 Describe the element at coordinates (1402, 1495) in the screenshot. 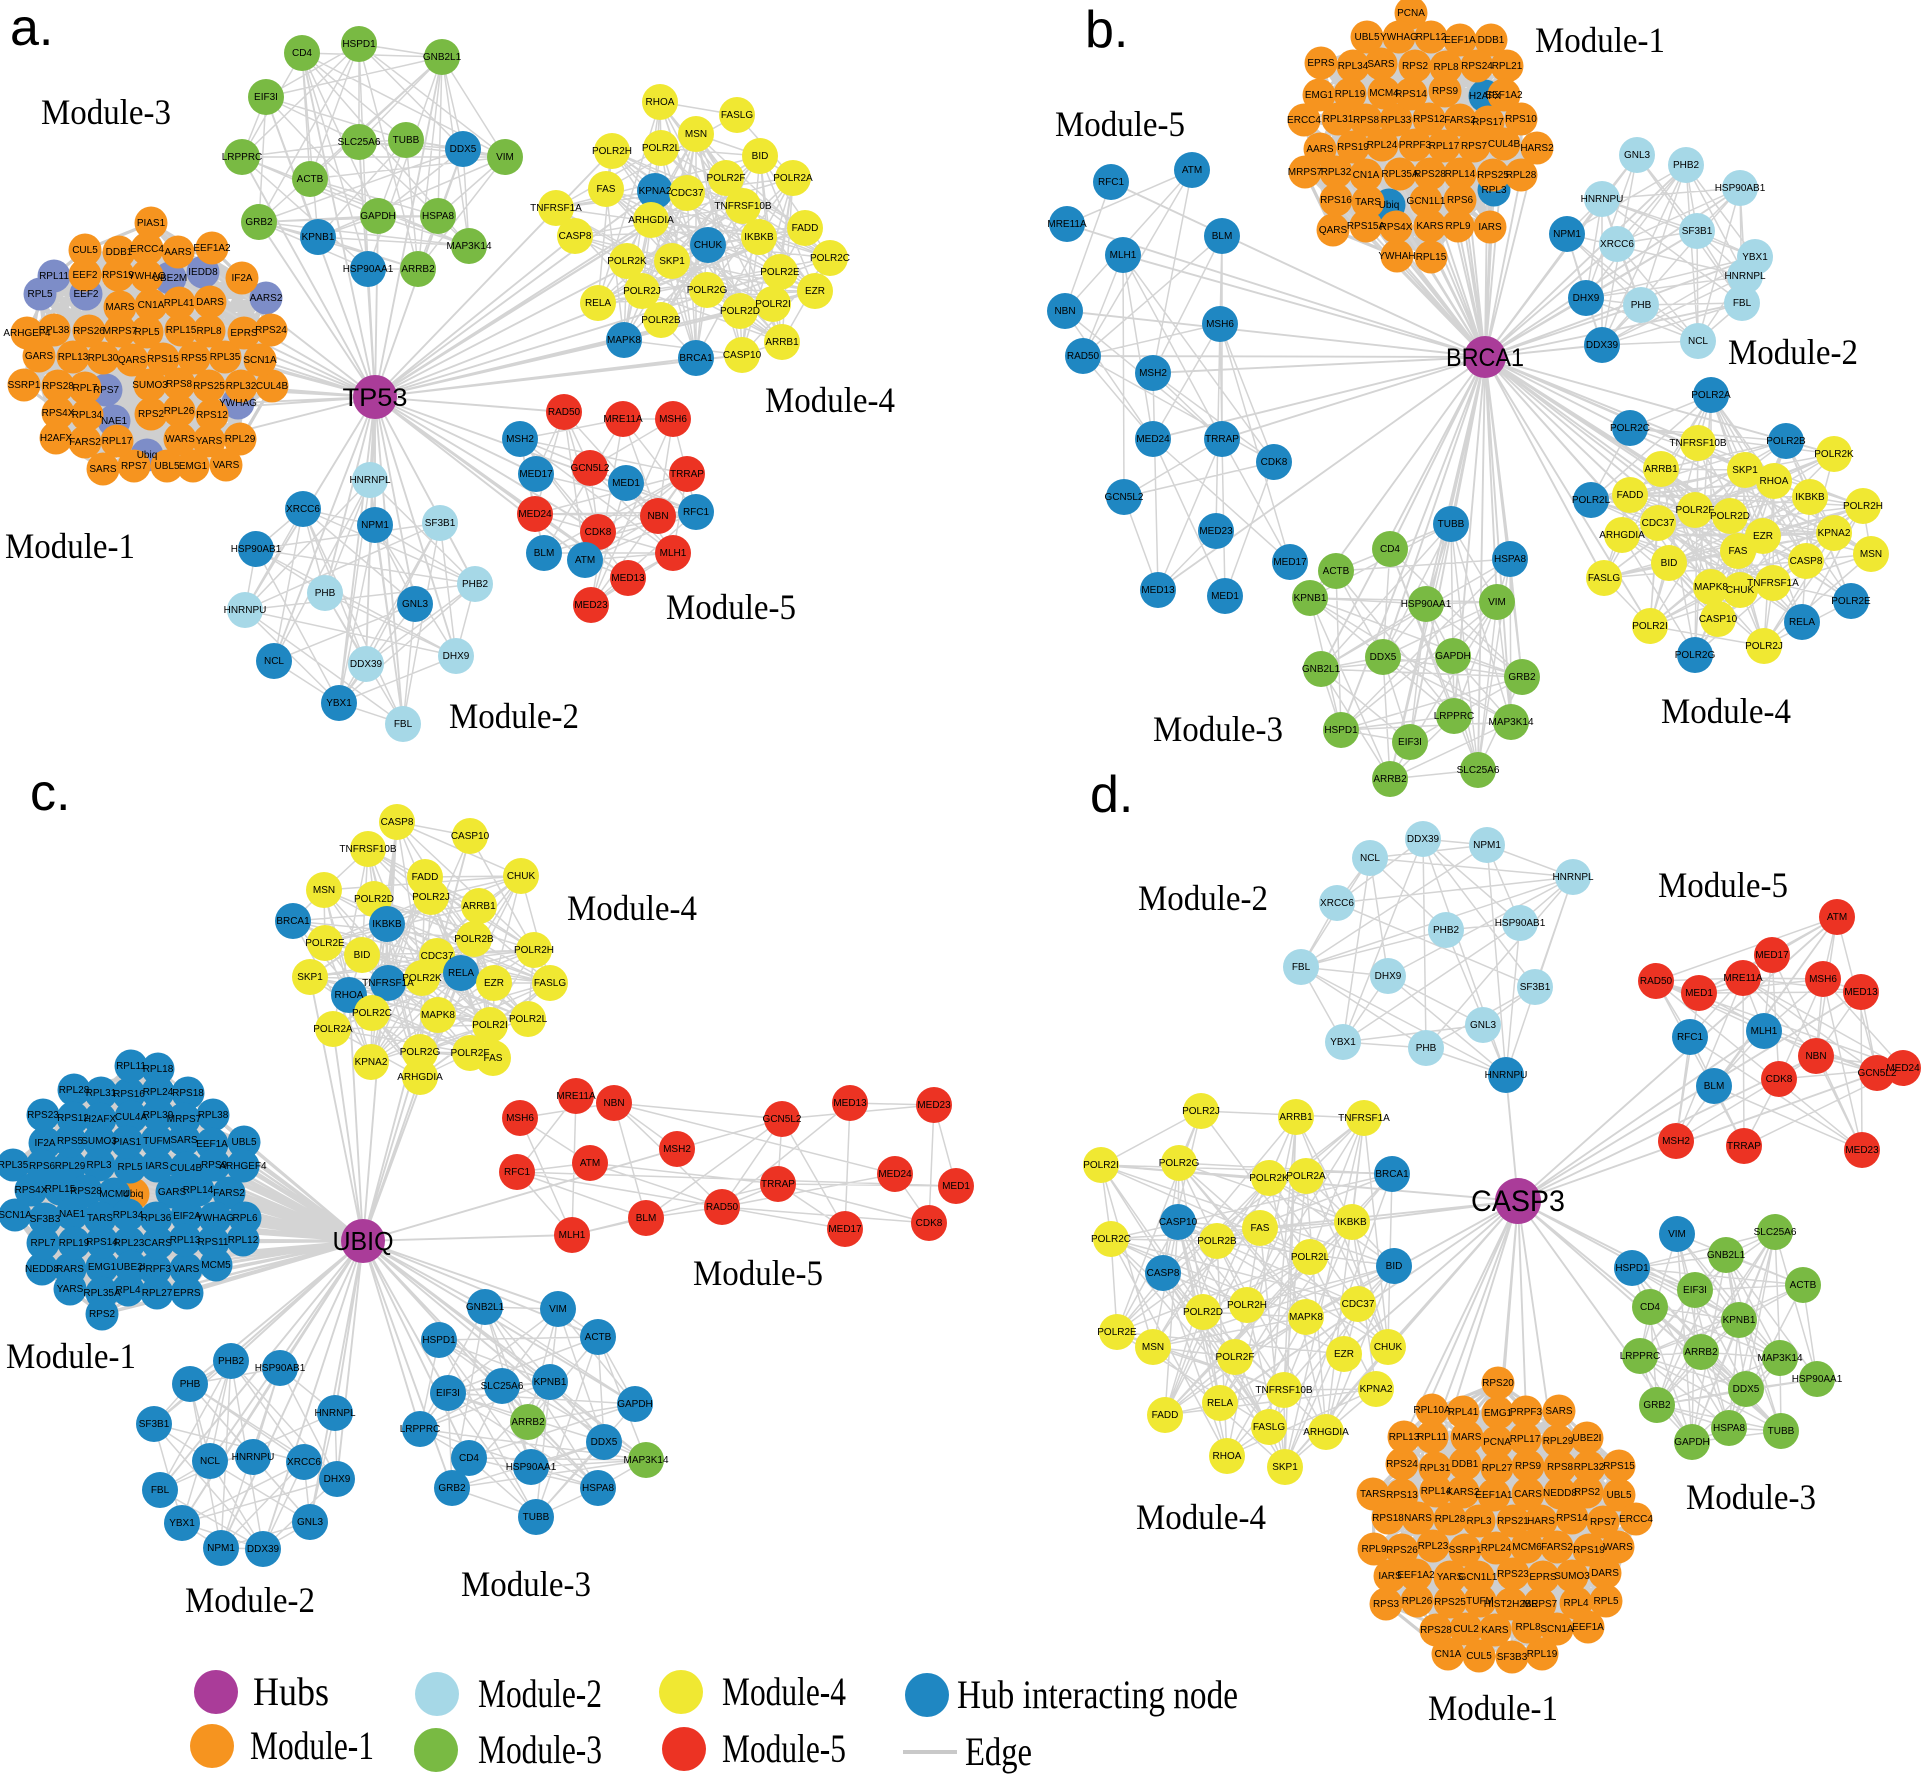

I see `svg-text: RPS13` at that location.